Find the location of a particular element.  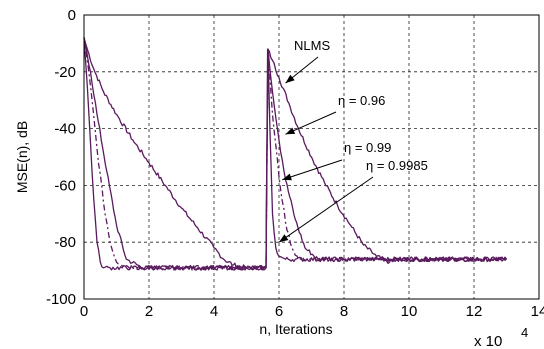

x-tick-label: 2 is located at coordinates (149, 311).